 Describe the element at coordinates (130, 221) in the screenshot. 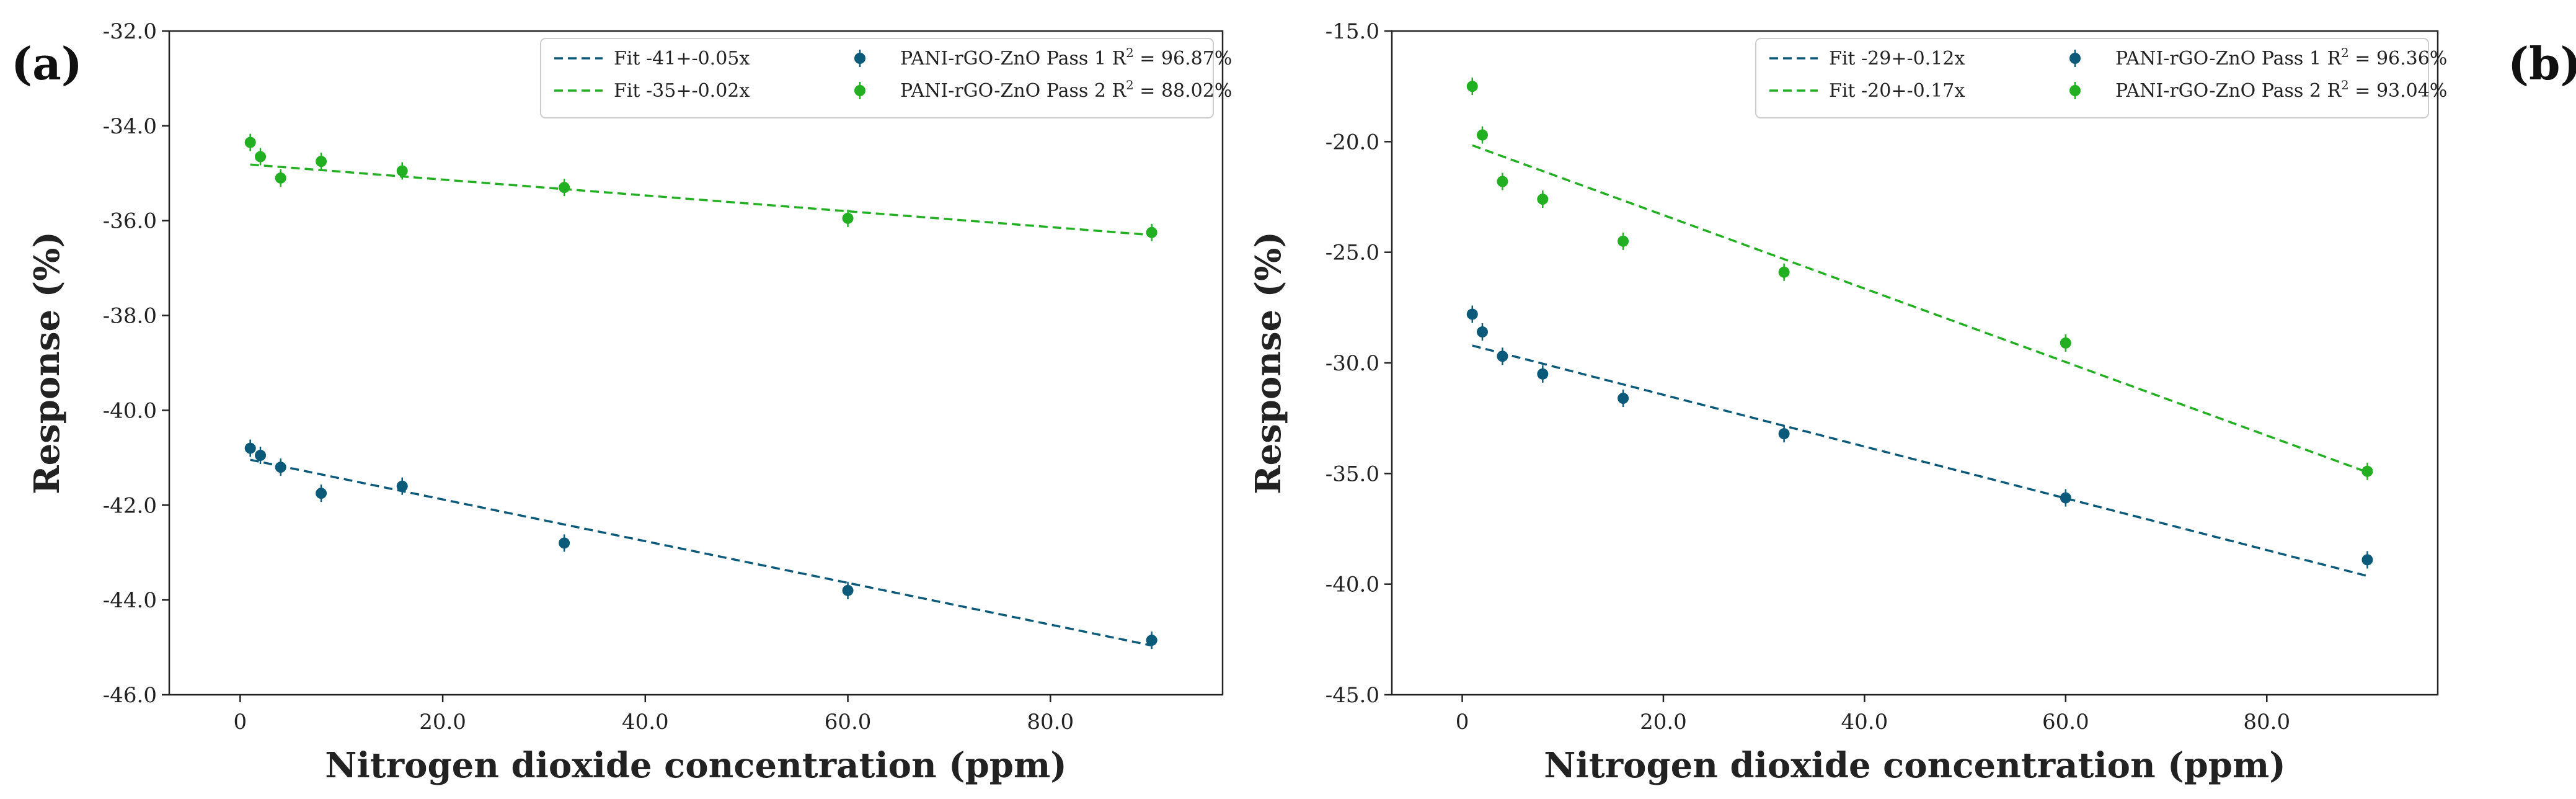

I see `y-tick-label: -36.0` at that location.